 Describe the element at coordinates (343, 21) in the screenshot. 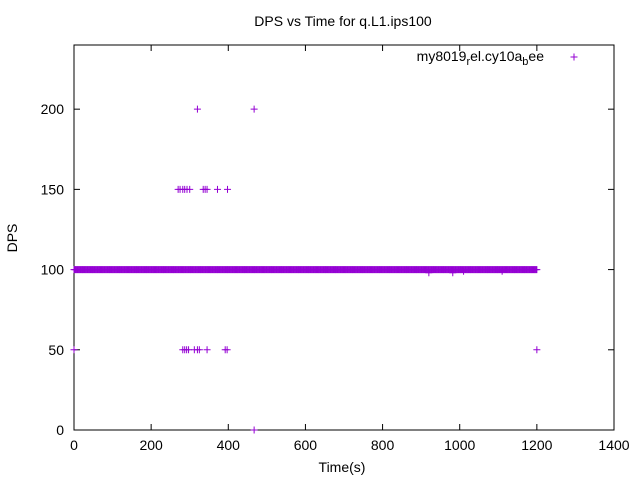

I see `chart-title: DPS vs Time for q.L1.ips100` at that location.